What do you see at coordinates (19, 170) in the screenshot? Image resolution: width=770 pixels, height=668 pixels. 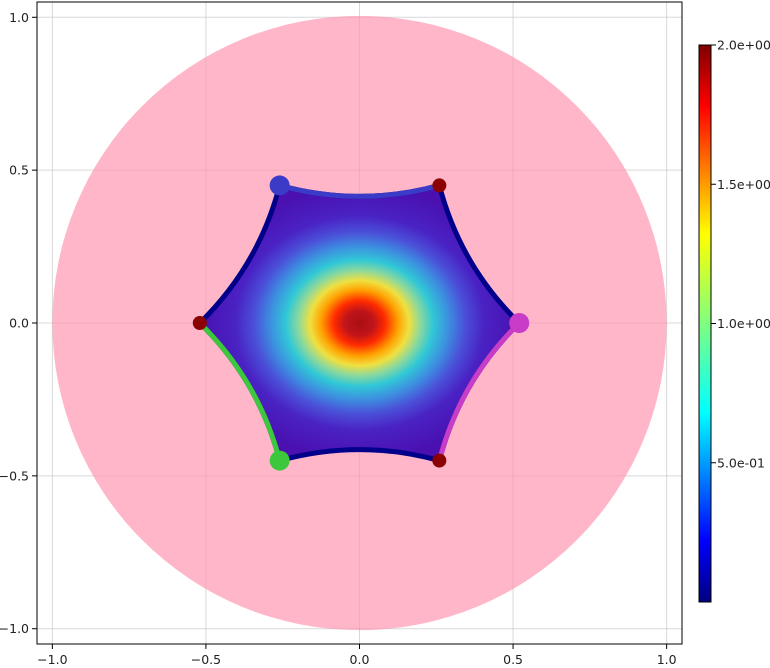 I see `y-tick-label: 0.5` at bounding box center [19, 170].